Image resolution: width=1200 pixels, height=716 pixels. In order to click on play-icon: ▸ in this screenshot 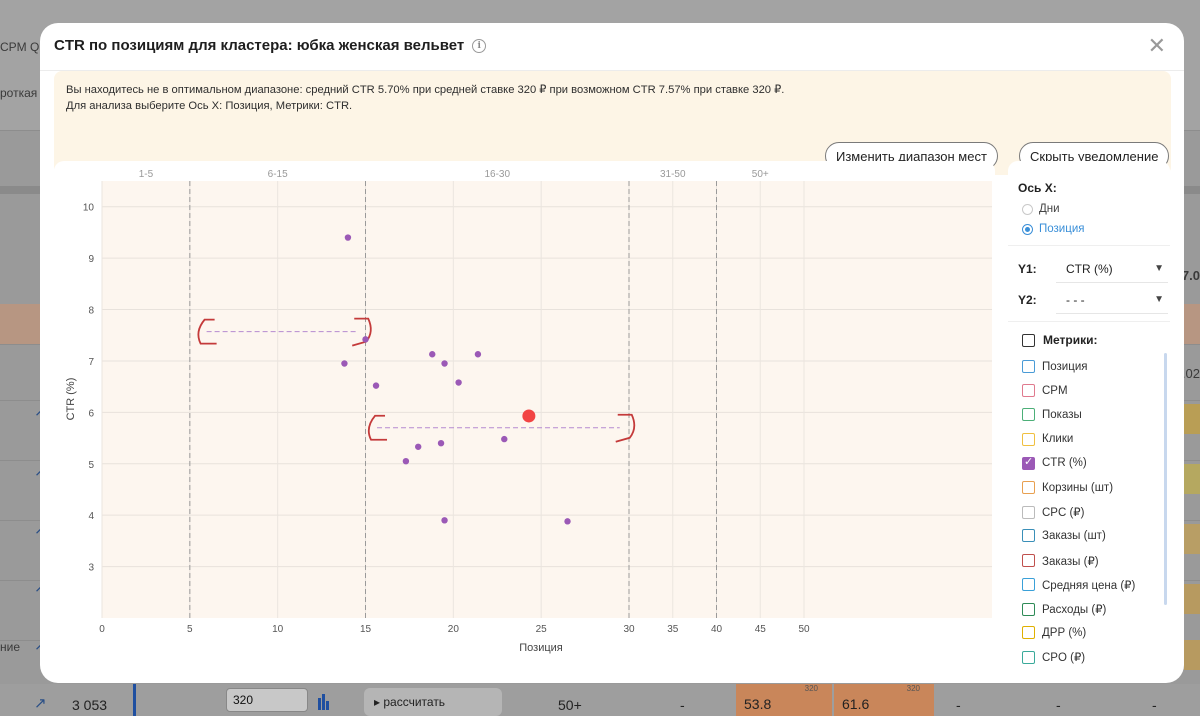, I will do `click(377, 702)`.